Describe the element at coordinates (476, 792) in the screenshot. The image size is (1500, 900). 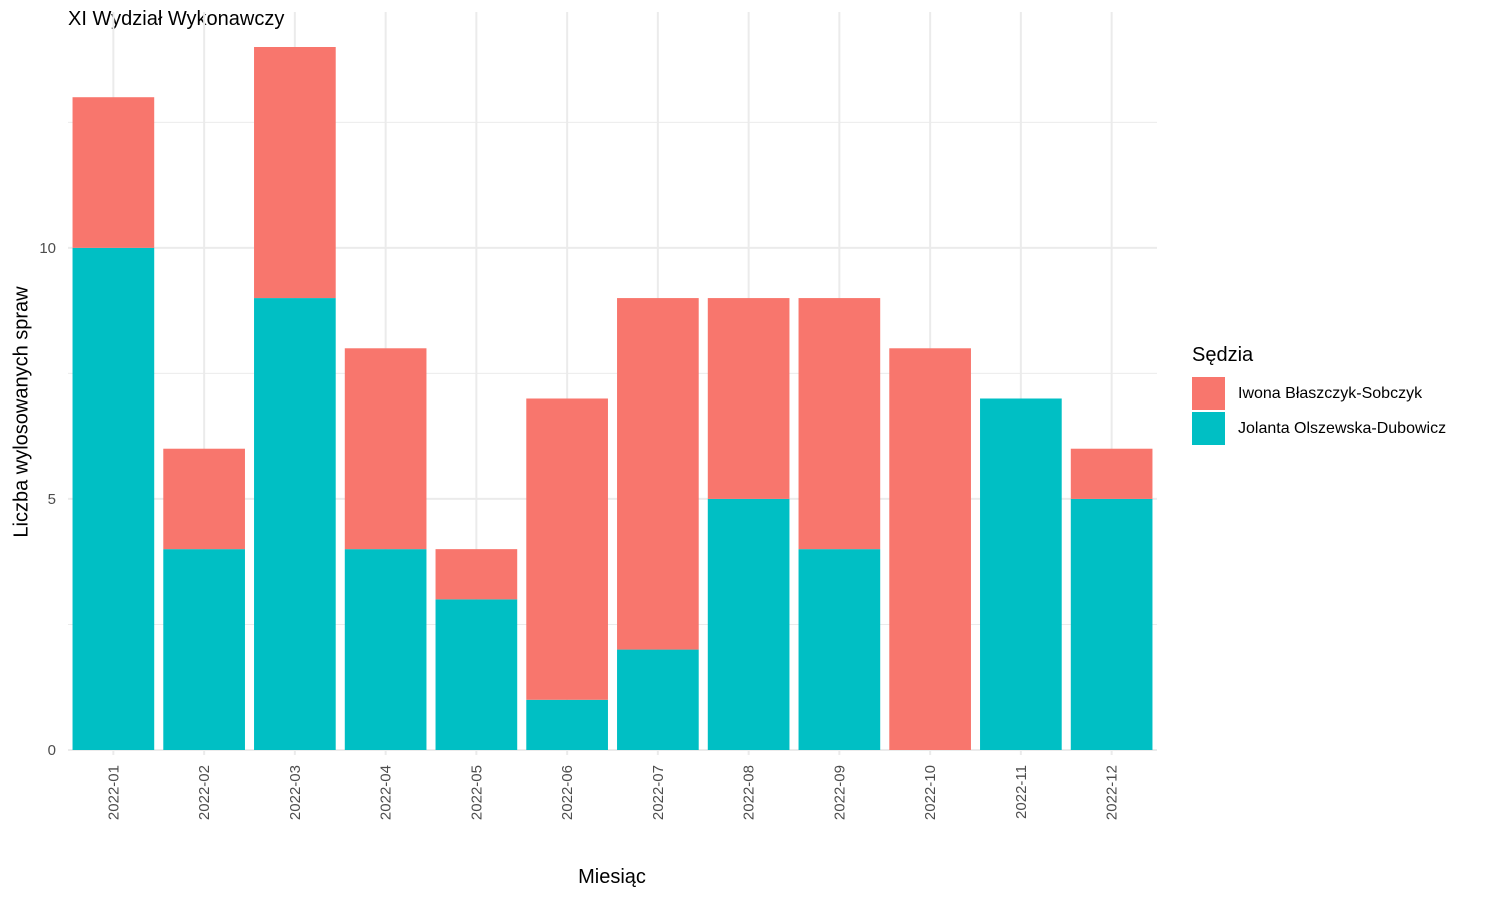
I see `x-tick-label: 2022-05` at that location.